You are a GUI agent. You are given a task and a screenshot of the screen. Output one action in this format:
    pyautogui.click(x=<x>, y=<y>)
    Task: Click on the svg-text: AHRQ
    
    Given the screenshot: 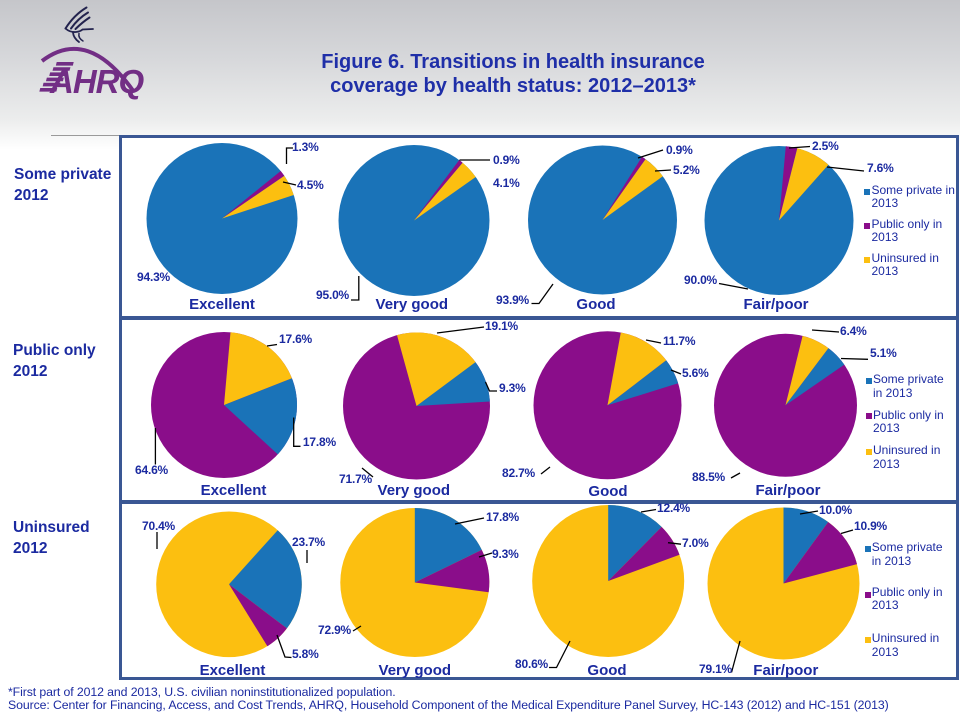 What is the action you would take?
    pyautogui.click(x=96, y=81)
    